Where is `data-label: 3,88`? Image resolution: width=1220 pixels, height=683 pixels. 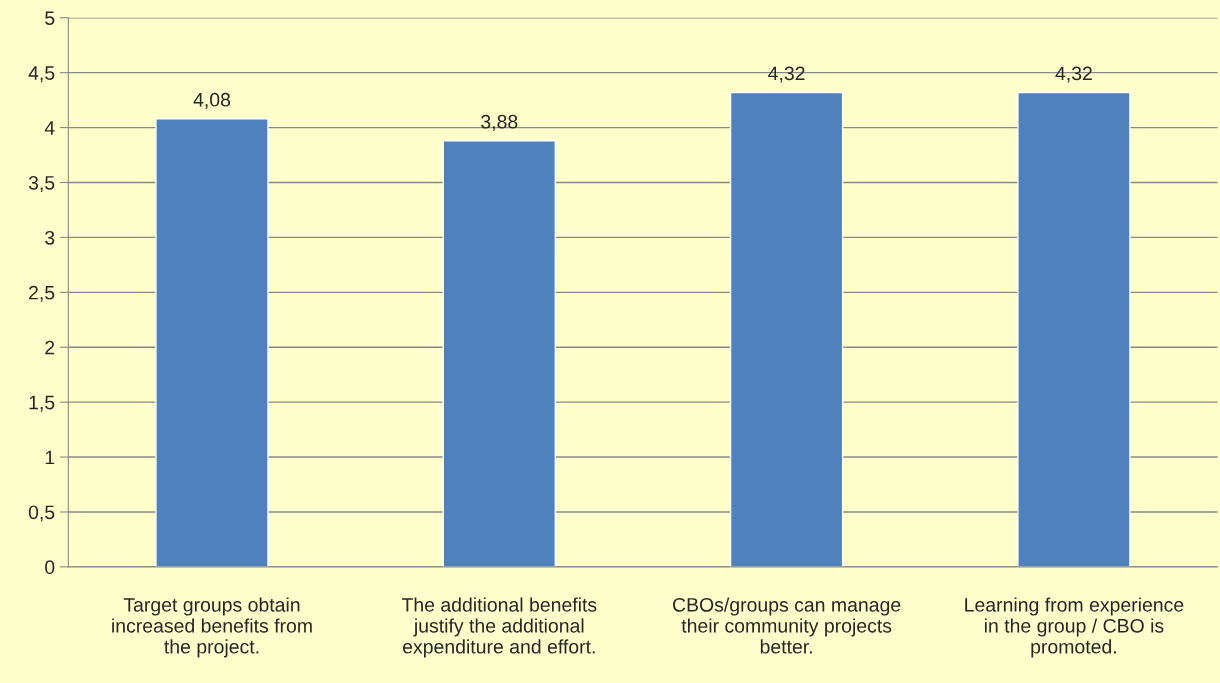 data-label: 3,88 is located at coordinates (499, 122).